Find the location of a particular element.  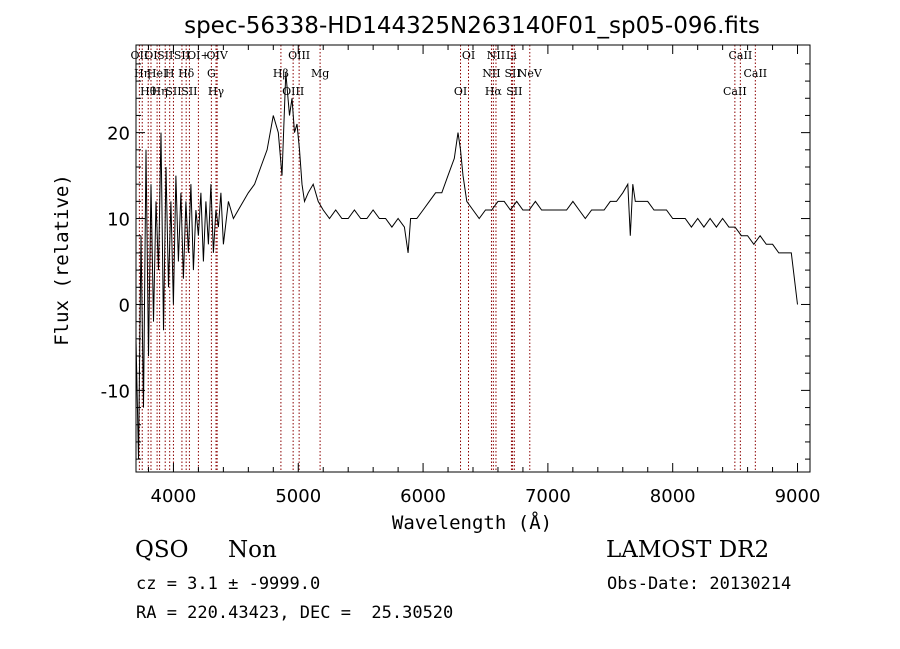

line-marker-label: Hδ is located at coordinates (186, 73).